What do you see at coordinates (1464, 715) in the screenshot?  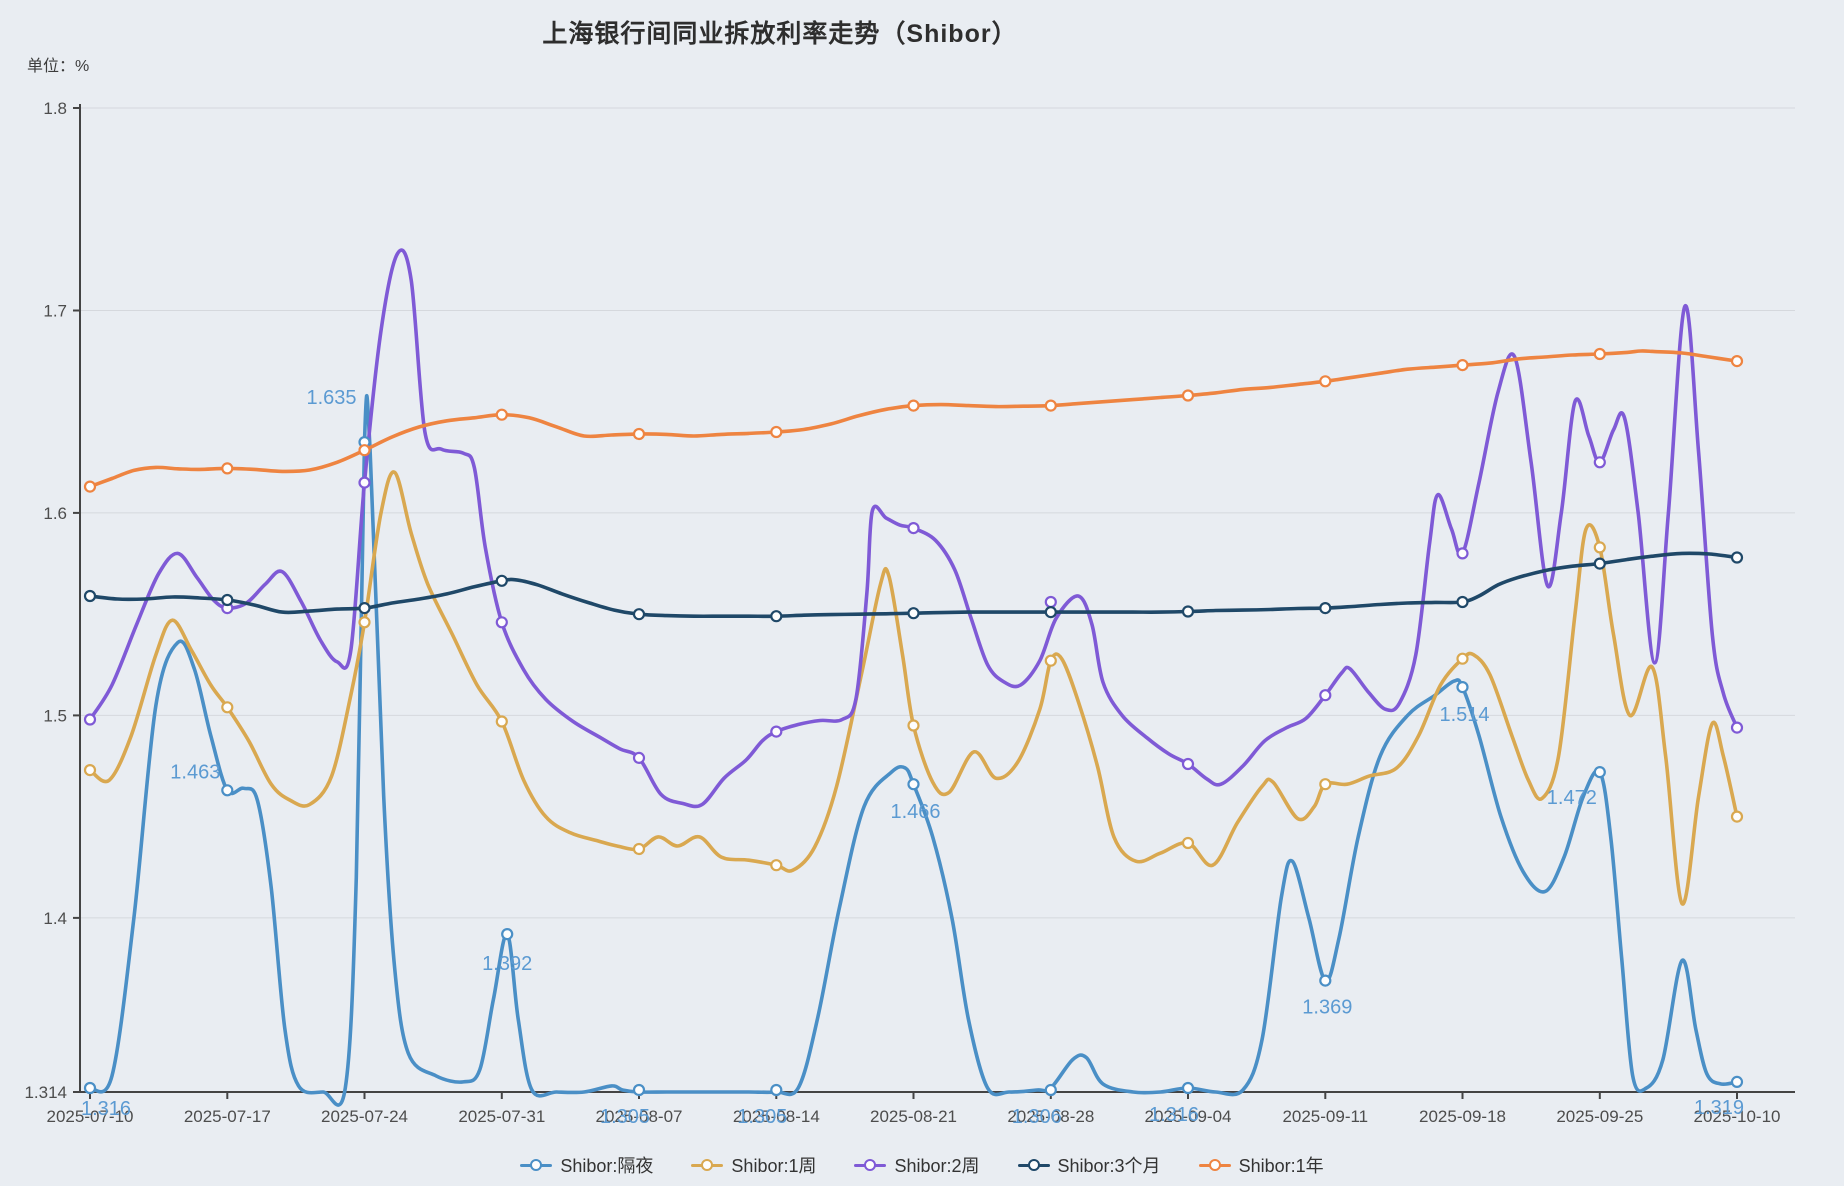 I see `value-label: 1.514` at bounding box center [1464, 715].